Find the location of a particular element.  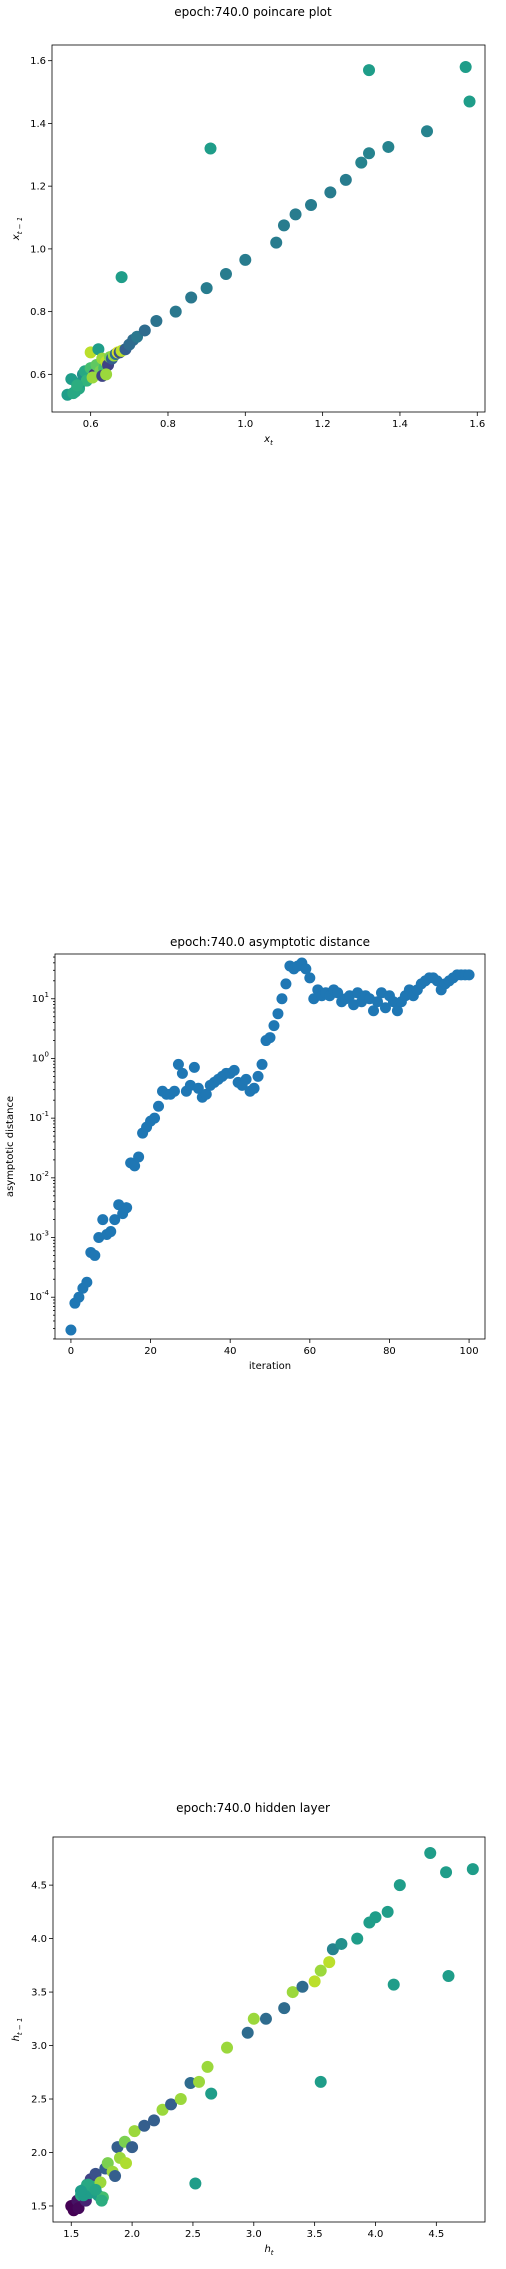

x-tick-label: 100 is located at coordinates (469, 1351).